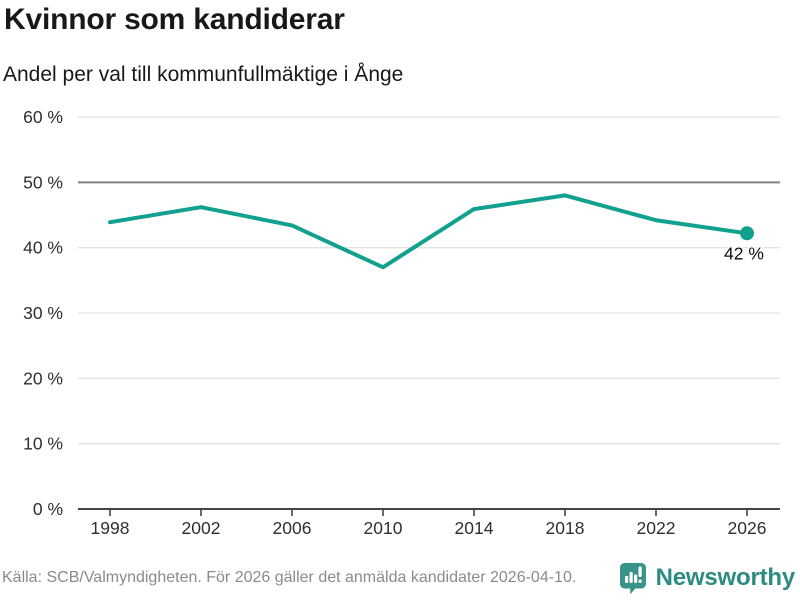 Image resolution: width=800 pixels, height=600 pixels. Describe the element at coordinates (725, 577) in the screenshot. I see `newsworthy-wordmark: Newsworthy` at that location.